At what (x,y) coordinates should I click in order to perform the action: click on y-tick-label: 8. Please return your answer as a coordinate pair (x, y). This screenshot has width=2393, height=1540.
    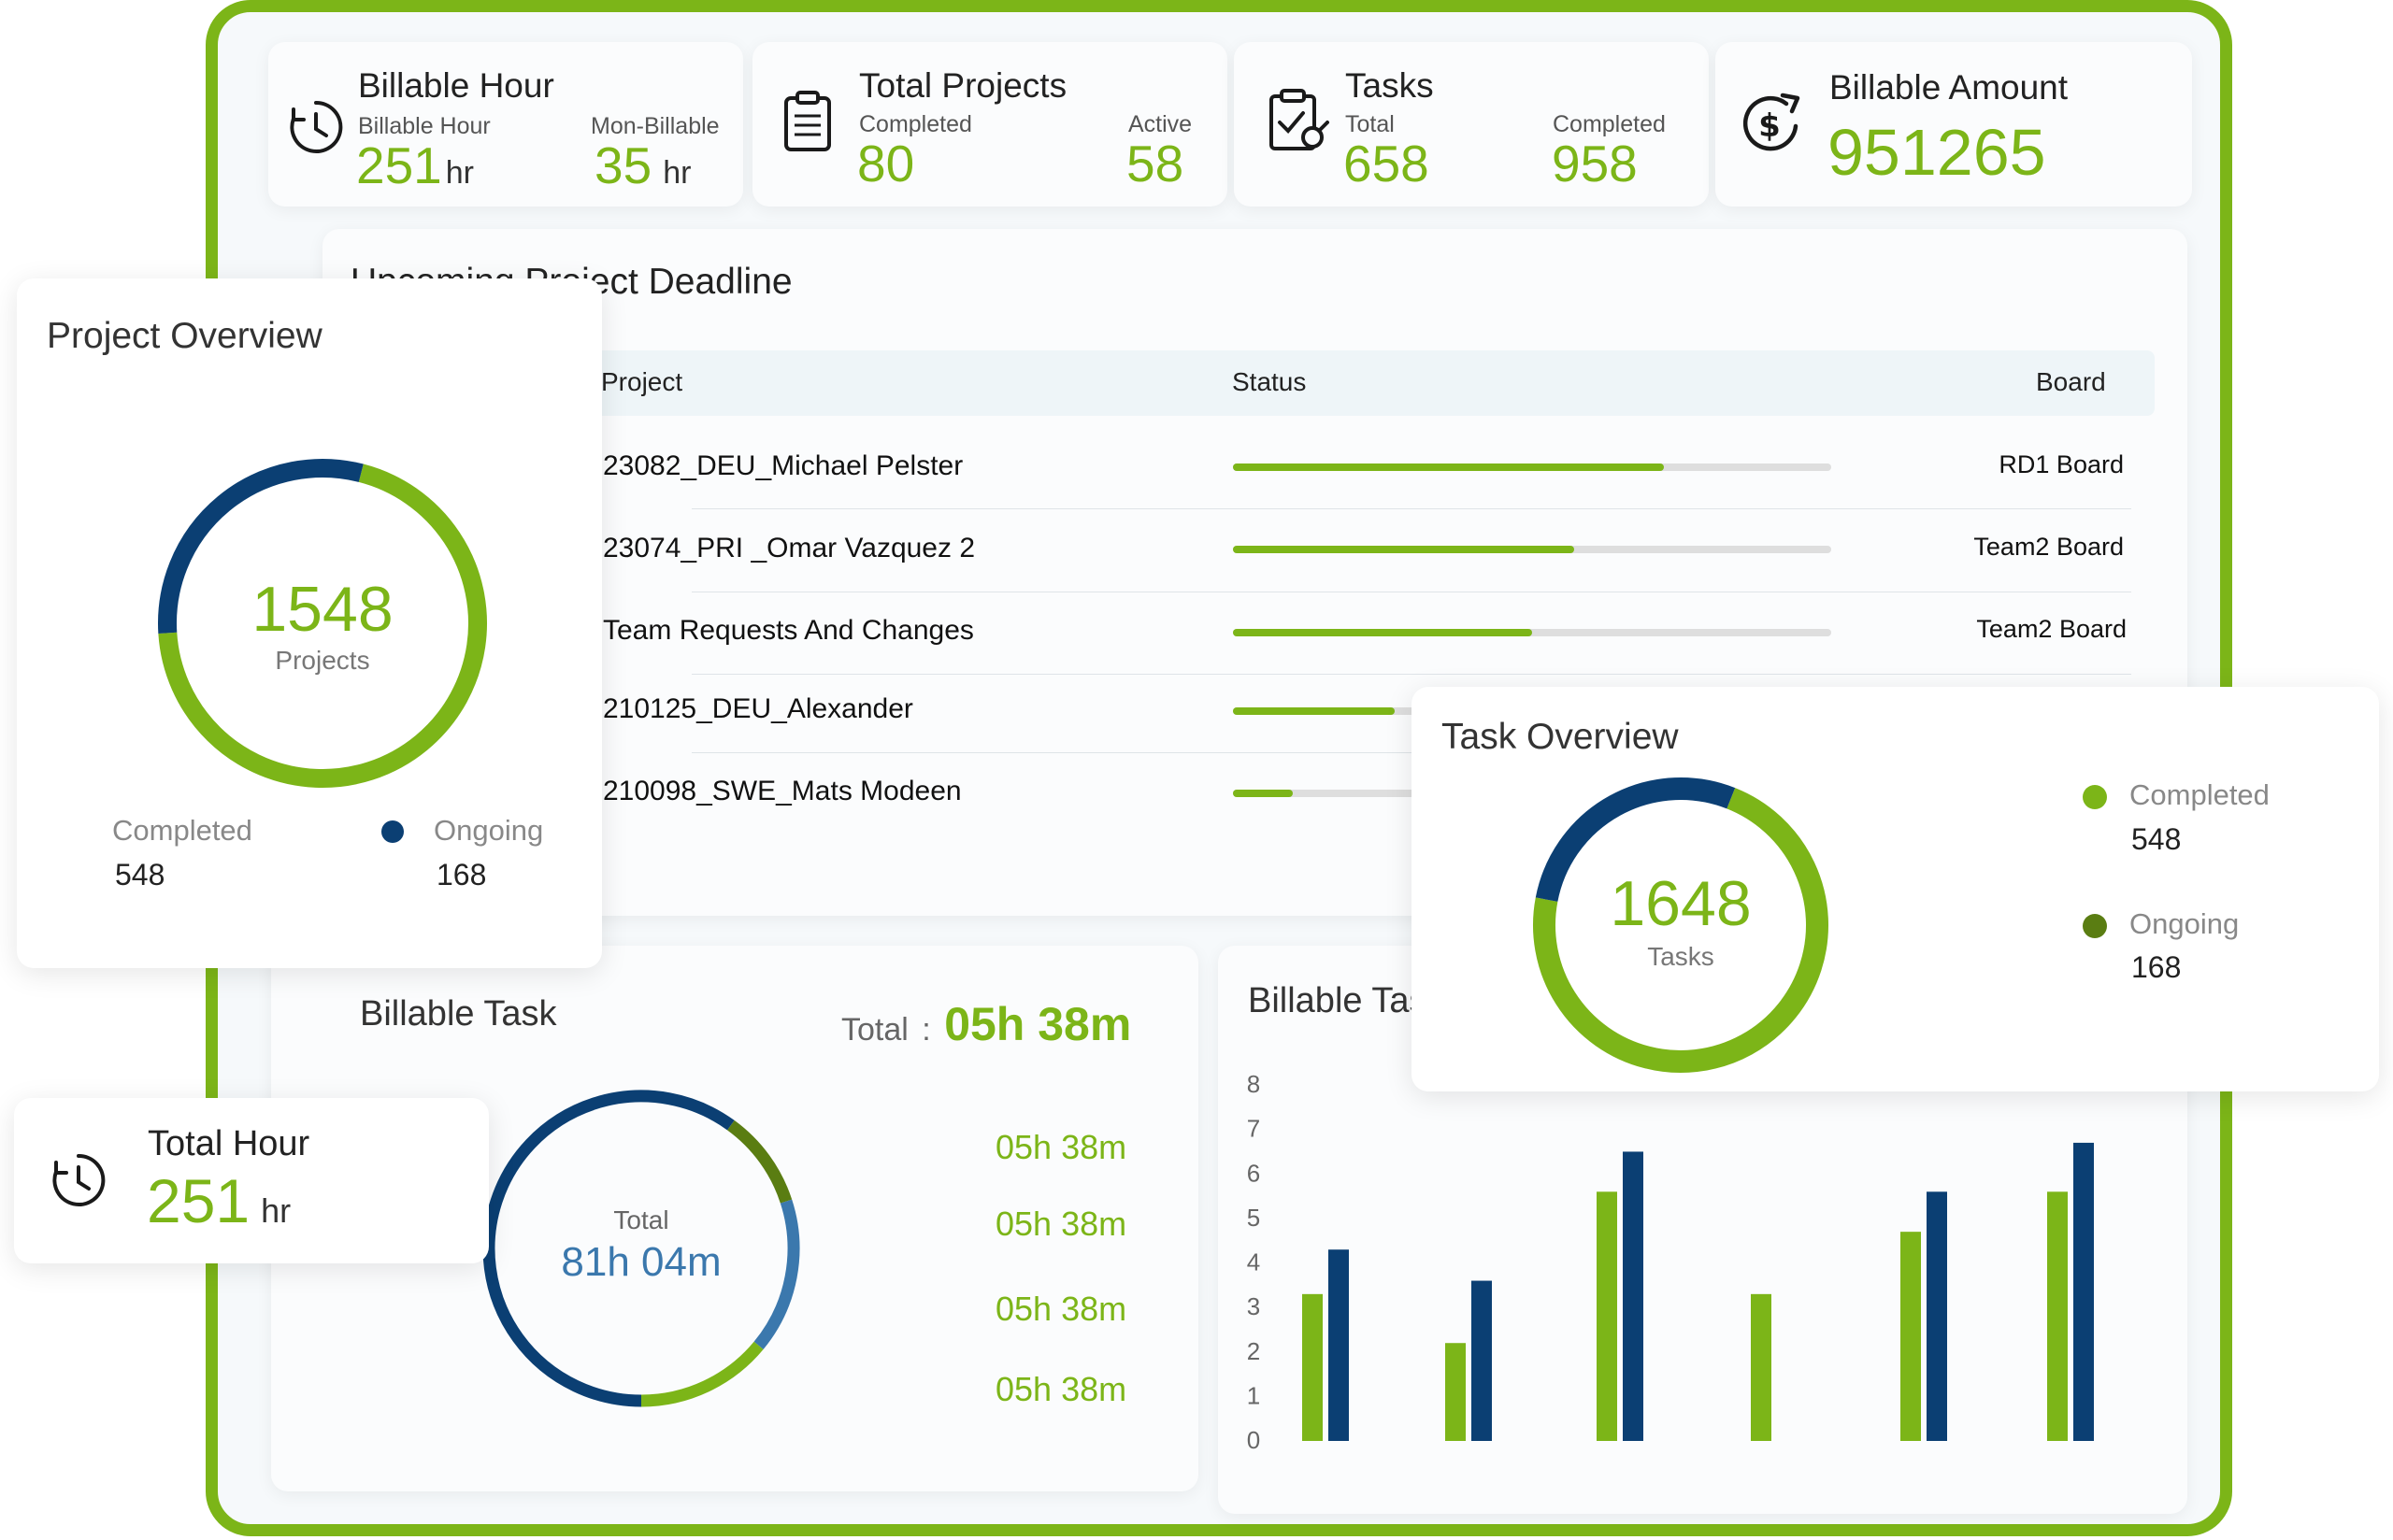
    Looking at the image, I should click on (1254, 1084).